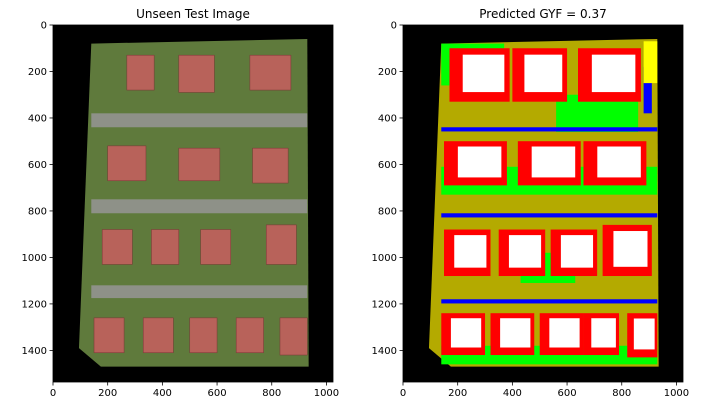  Describe the element at coordinates (193, 14) in the screenshot. I see `panel-title: Unseen Test Image` at that location.